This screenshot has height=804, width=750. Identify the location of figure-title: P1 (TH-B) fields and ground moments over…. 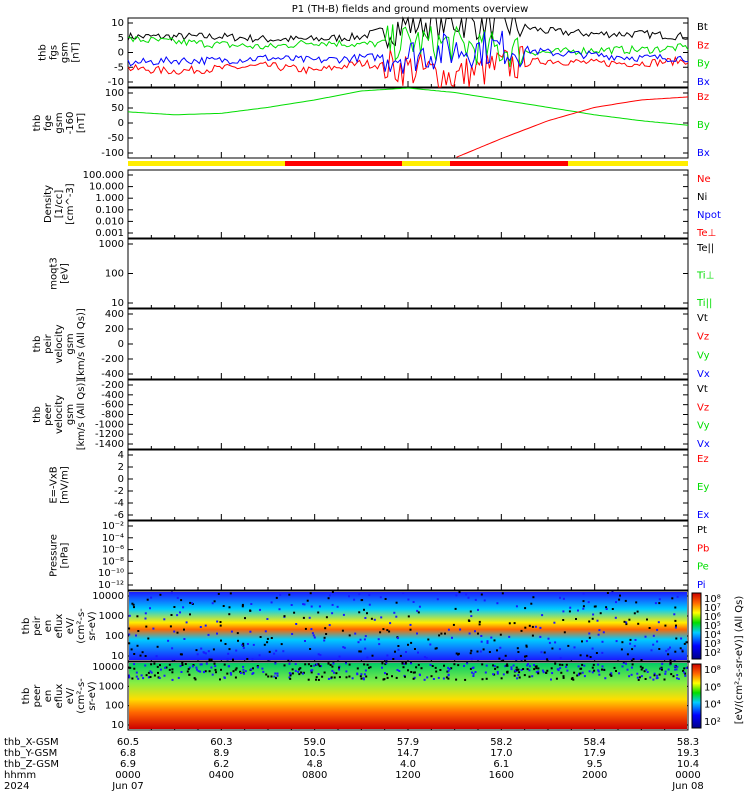
(410, 9).